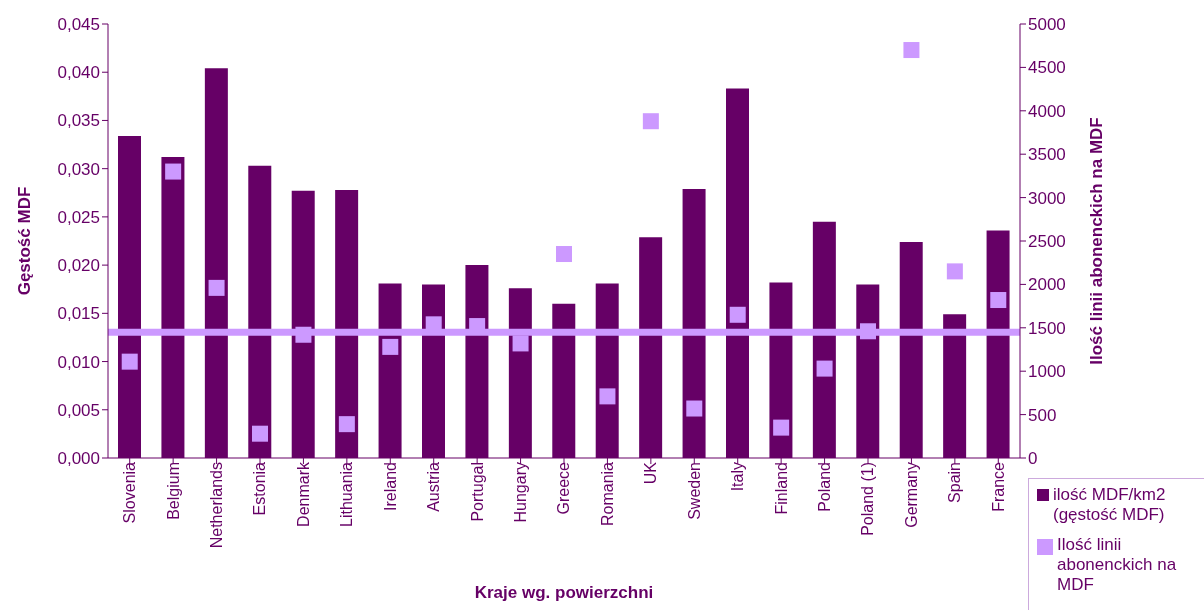  Describe the element at coordinates (564, 488) in the screenshot. I see `x-tick-label: Greece` at that location.